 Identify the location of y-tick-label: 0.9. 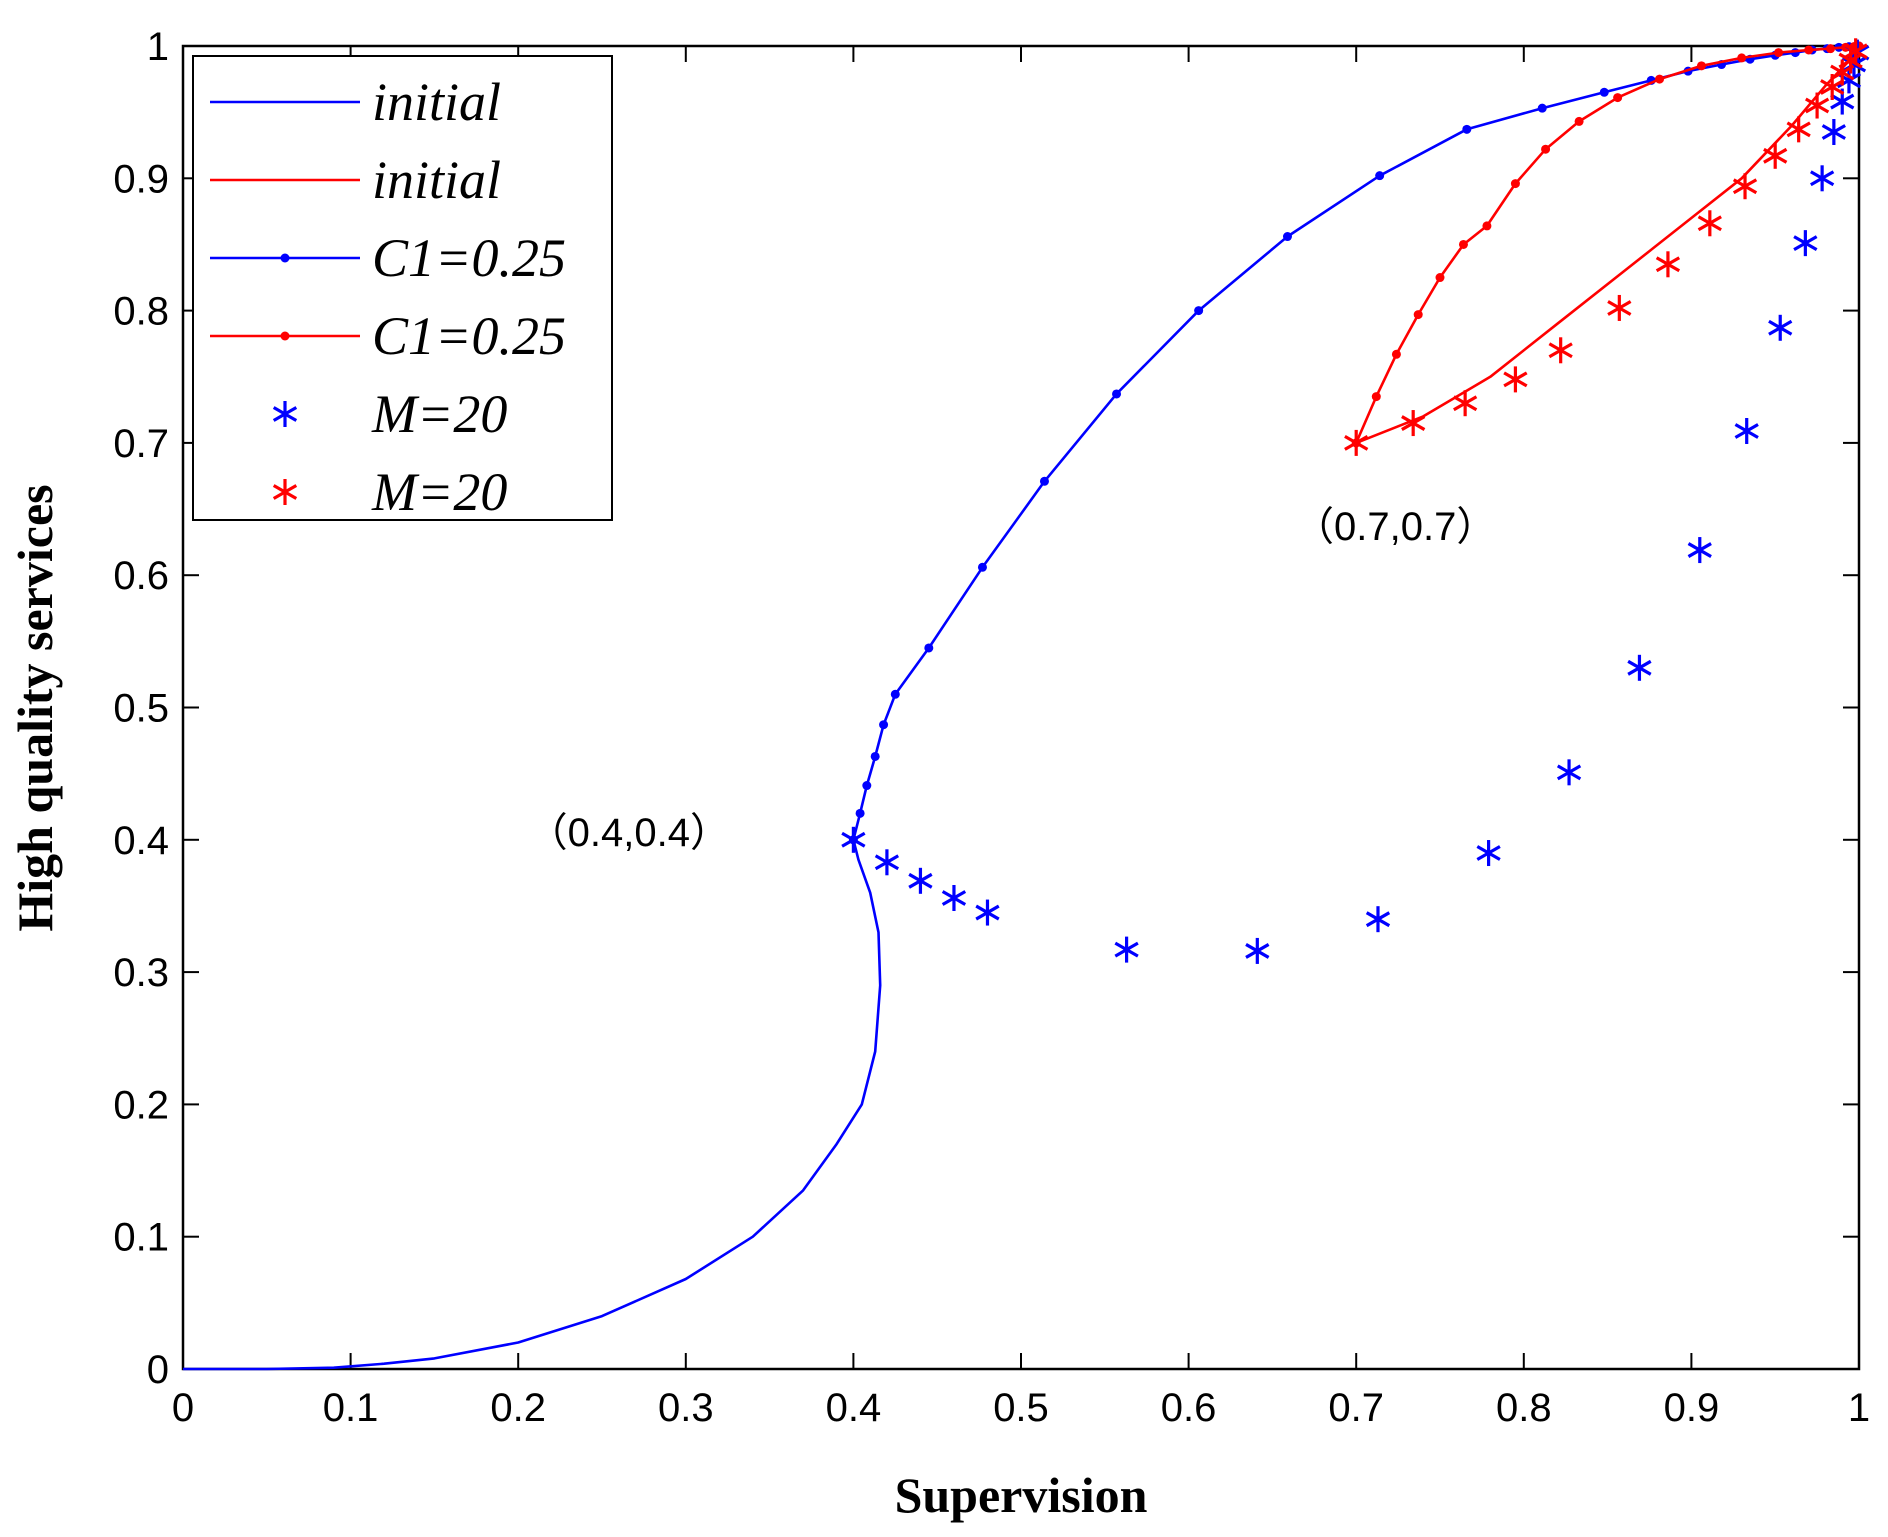
(141, 179).